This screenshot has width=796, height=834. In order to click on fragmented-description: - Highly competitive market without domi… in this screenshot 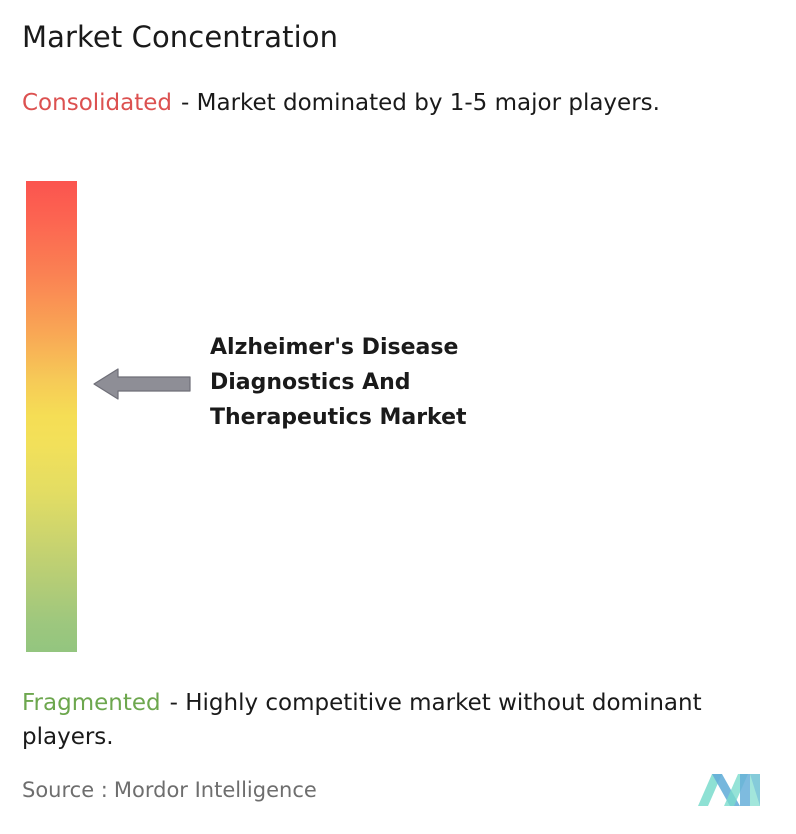, I will do `click(362, 720)`.